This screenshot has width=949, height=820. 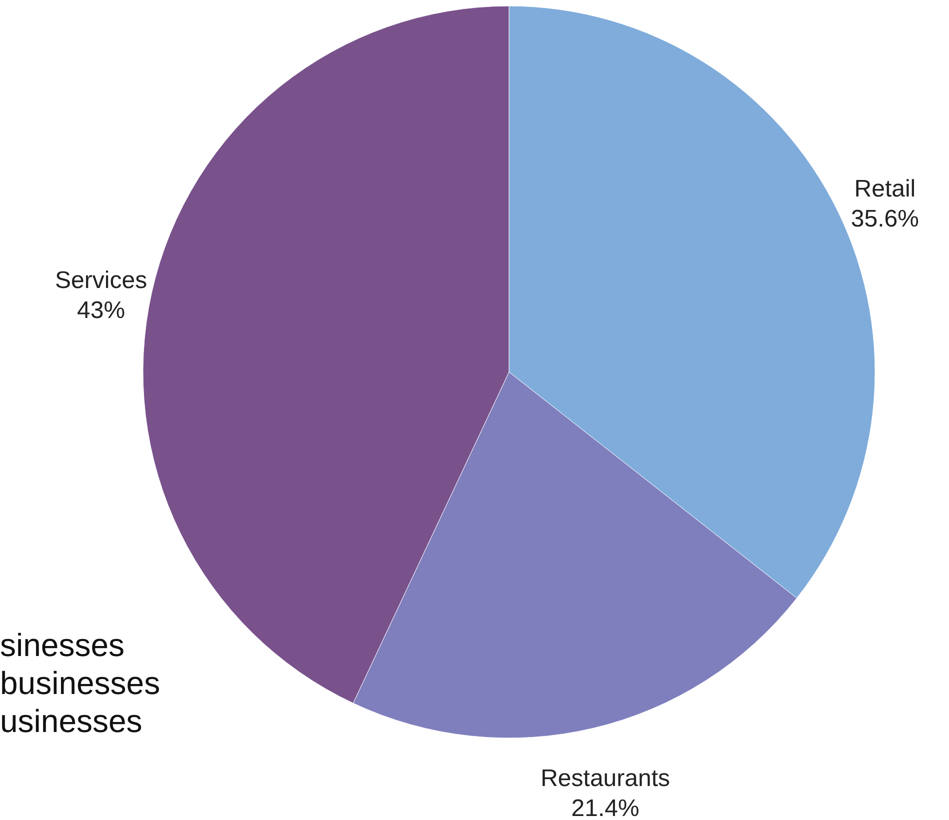 I want to click on slice-label: Services, so click(x=101, y=280).